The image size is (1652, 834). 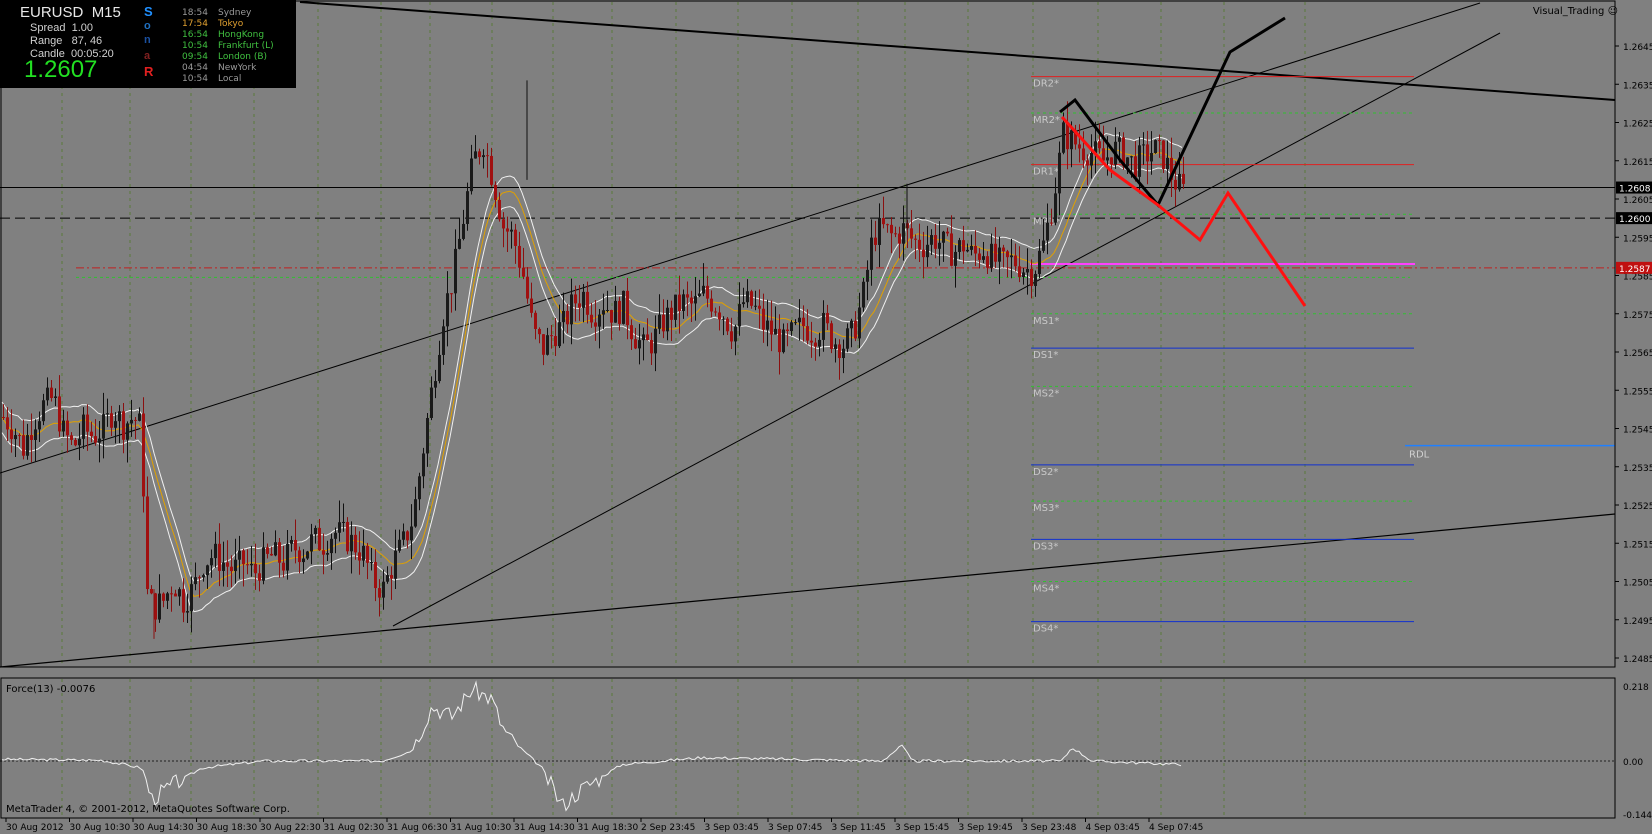 I want to click on session-name: HongKong, so click(x=241, y=35).